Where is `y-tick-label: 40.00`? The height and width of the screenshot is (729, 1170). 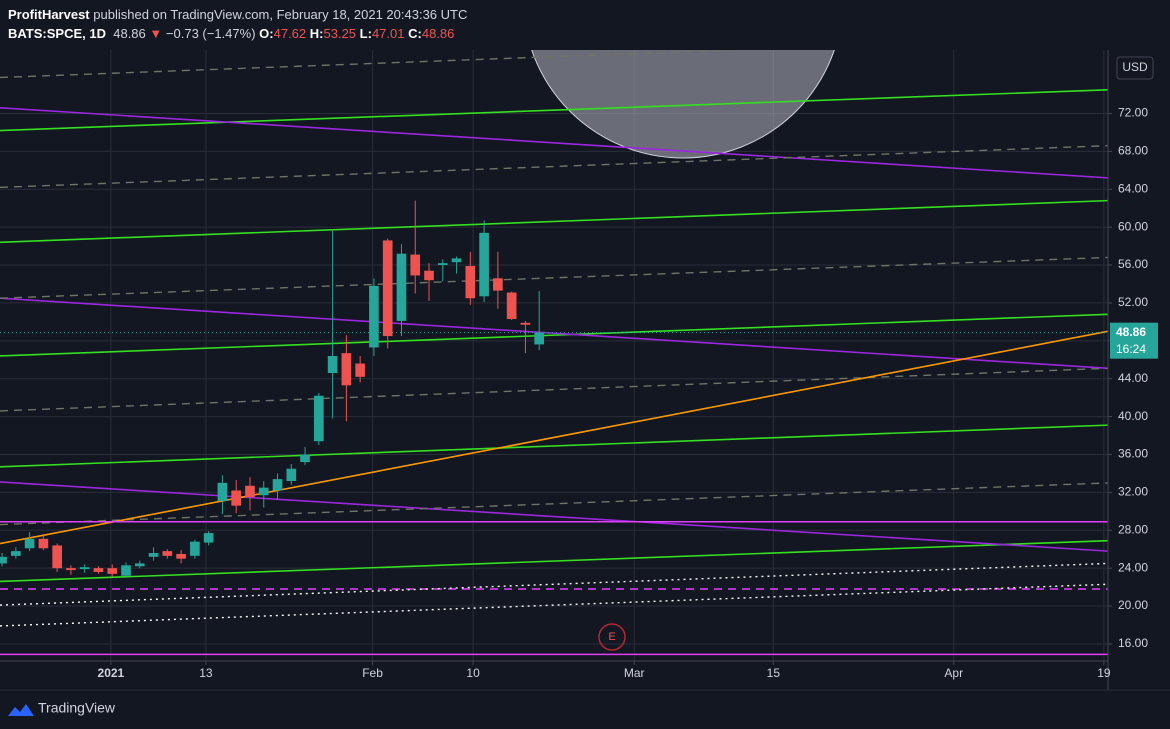 y-tick-label: 40.00 is located at coordinates (1133, 416).